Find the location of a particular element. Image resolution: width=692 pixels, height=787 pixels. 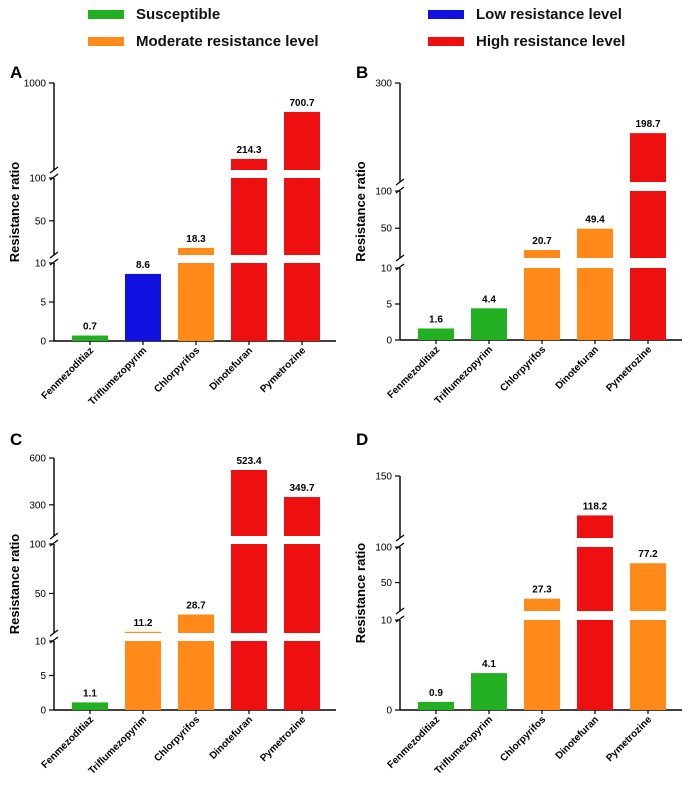

bar-value-label: 118.2 is located at coordinates (595, 506).